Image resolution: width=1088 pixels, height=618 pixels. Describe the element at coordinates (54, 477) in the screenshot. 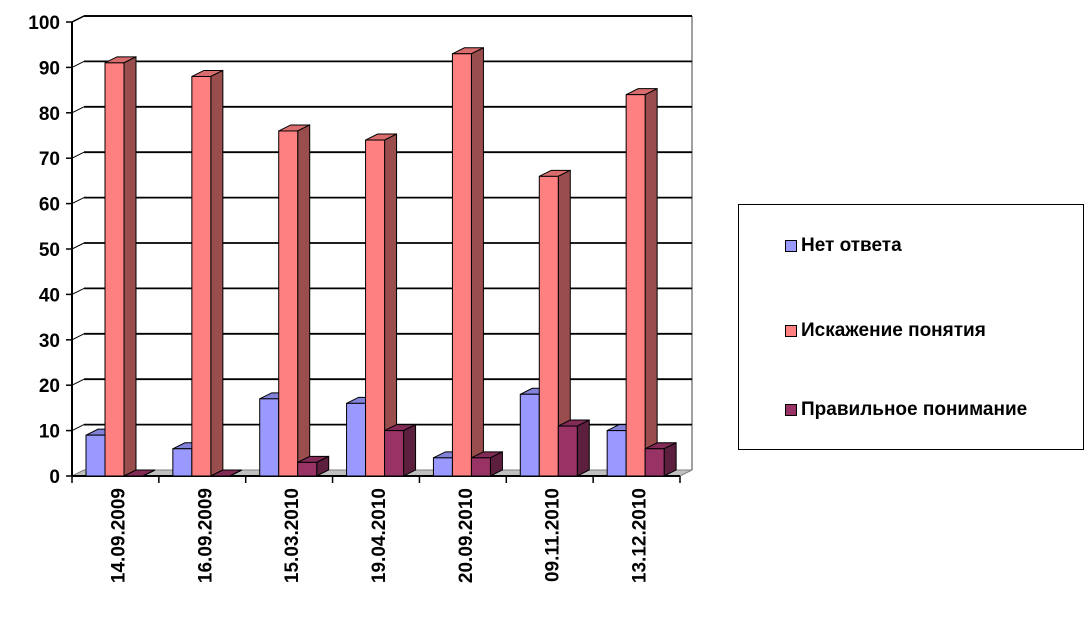

I see `y-tick-label: 0` at that location.